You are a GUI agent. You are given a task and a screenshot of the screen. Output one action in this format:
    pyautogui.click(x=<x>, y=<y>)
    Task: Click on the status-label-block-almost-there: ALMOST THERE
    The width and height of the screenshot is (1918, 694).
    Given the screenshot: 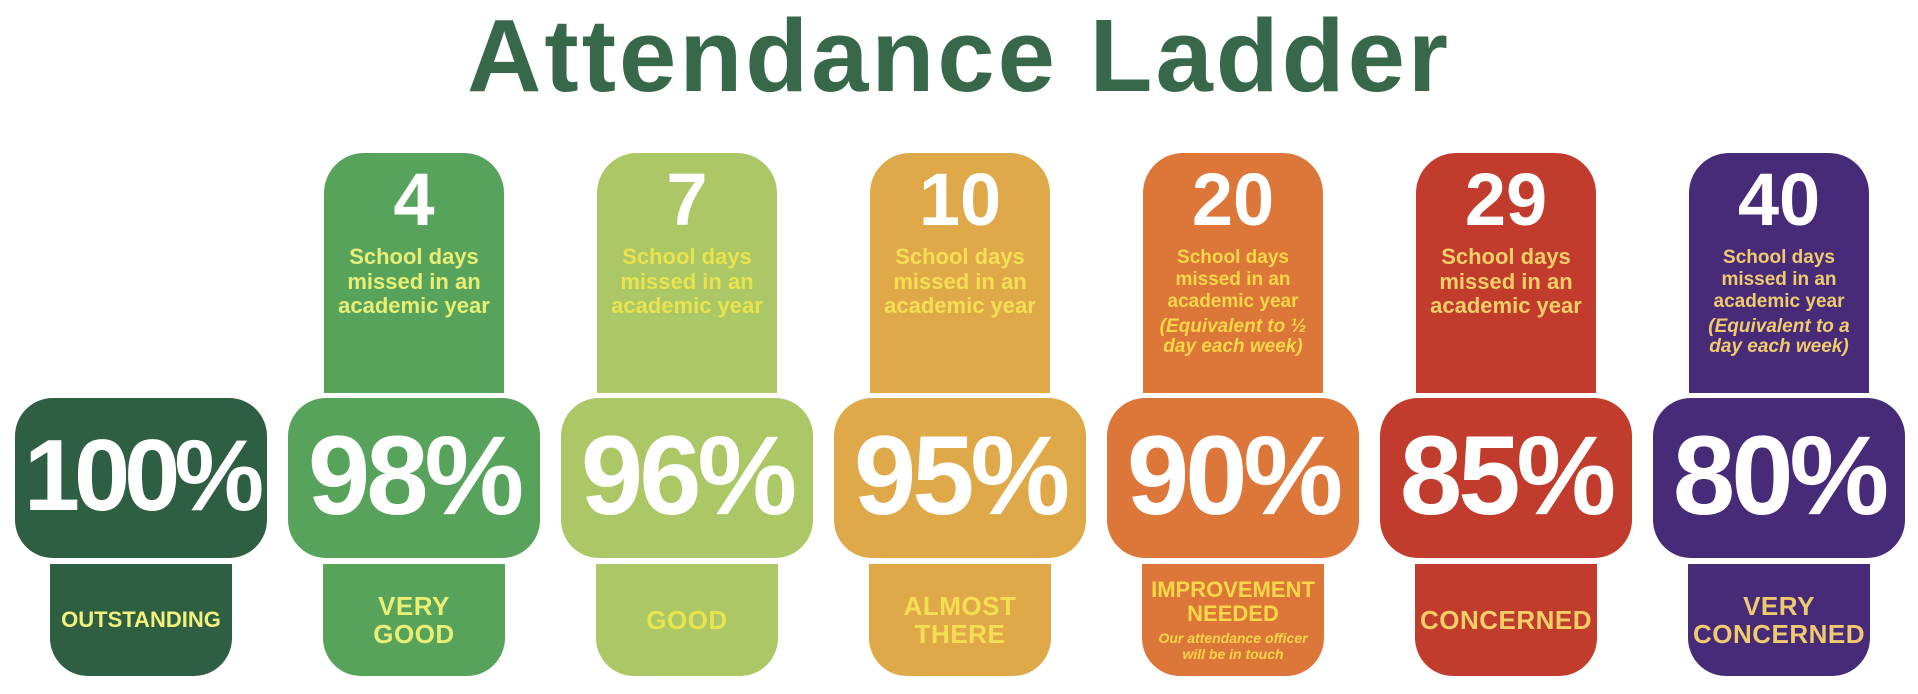 What is the action you would take?
    pyautogui.click(x=960, y=620)
    